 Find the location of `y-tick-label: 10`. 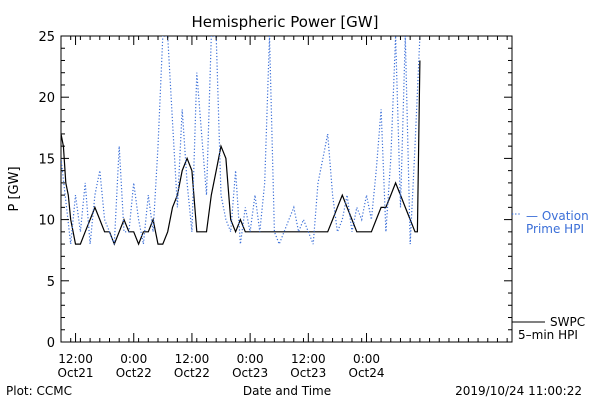

y-tick-label: 10 is located at coordinates (46, 221).